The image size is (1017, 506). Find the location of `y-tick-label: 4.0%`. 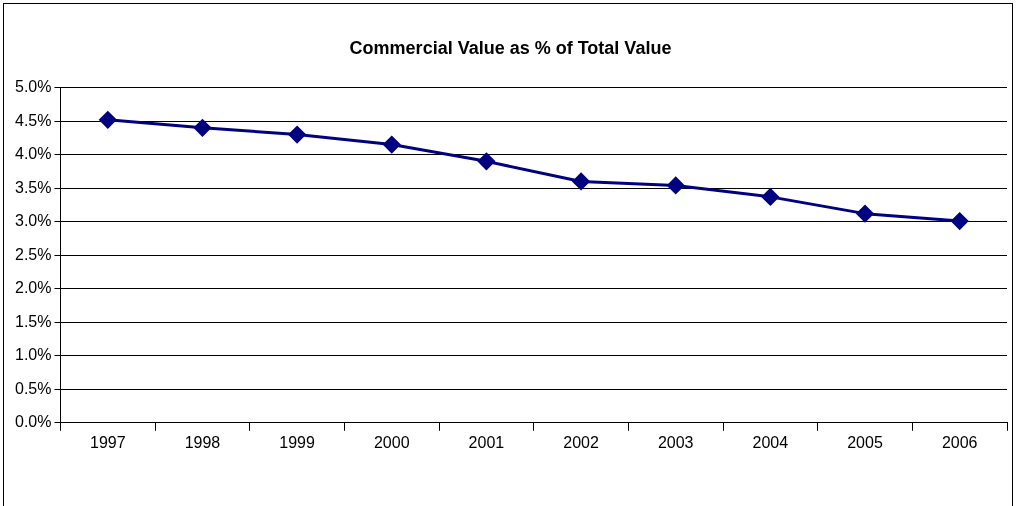

y-tick-label: 4.0% is located at coordinates (33, 154).